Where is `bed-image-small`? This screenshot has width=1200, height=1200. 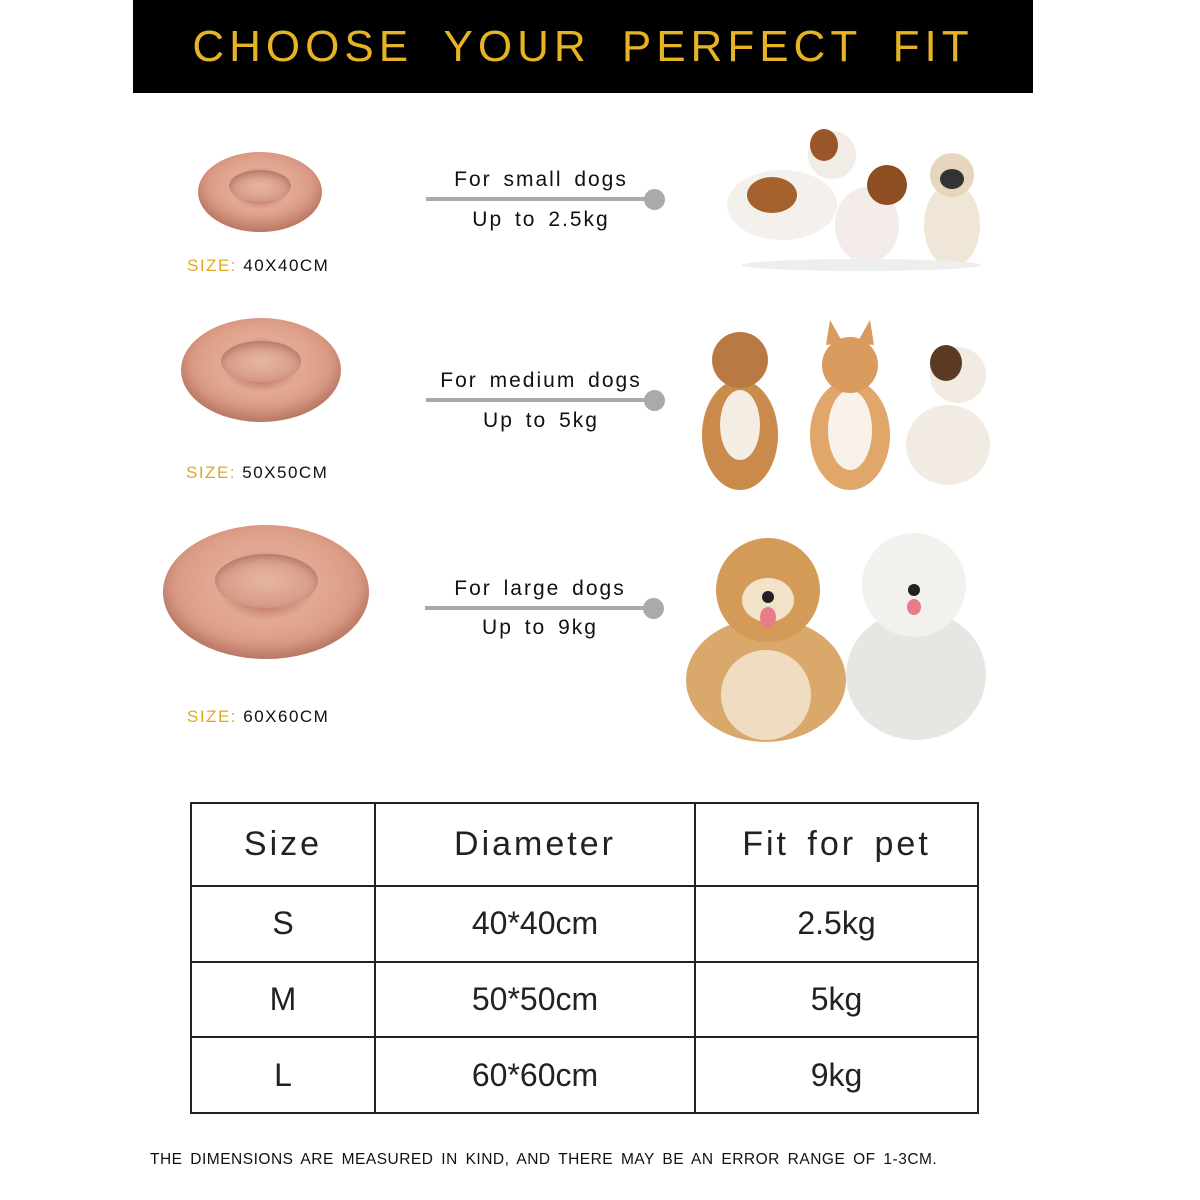
bed-image-small is located at coordinates (260, 192).